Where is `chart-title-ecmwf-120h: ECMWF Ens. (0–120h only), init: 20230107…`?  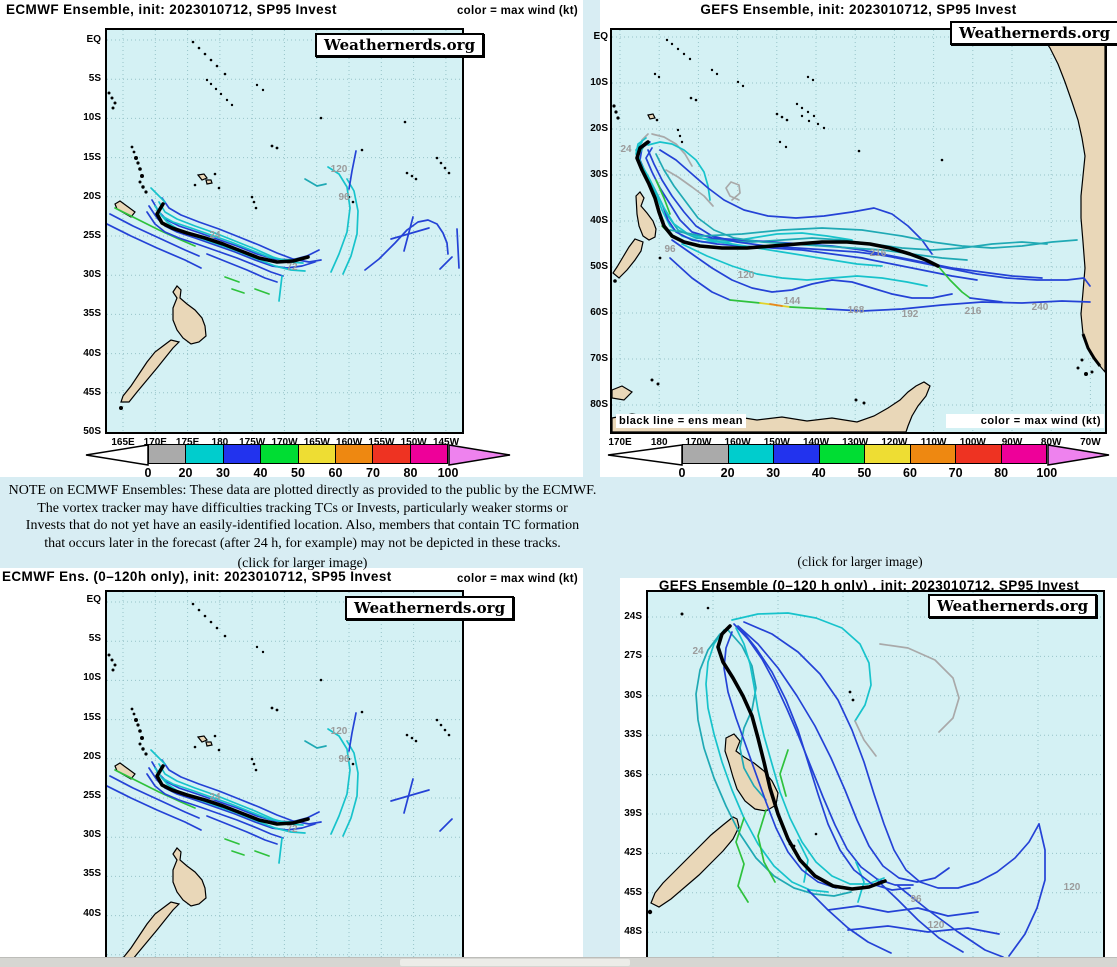
chart-title-ecmwf-120h: ECMWF Ens. (0–120h only), init: 20230107… is located at coordinates (197, 576).